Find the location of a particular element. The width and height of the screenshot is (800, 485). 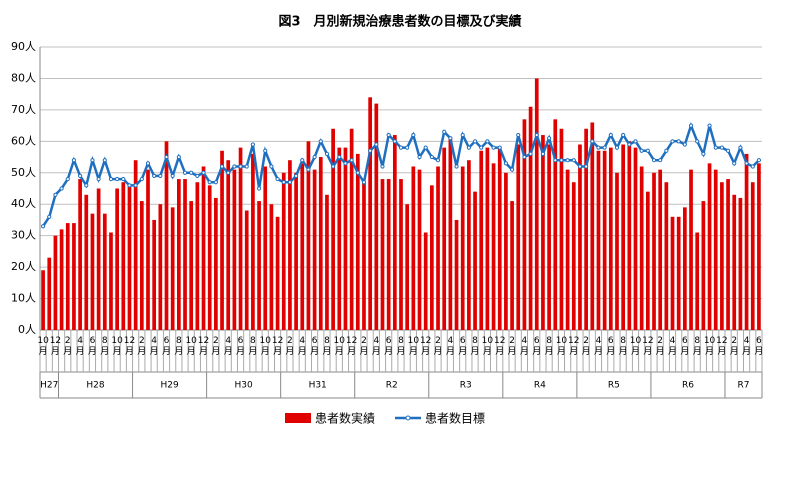

year-label: R5 is located at coordinates (614, 386).